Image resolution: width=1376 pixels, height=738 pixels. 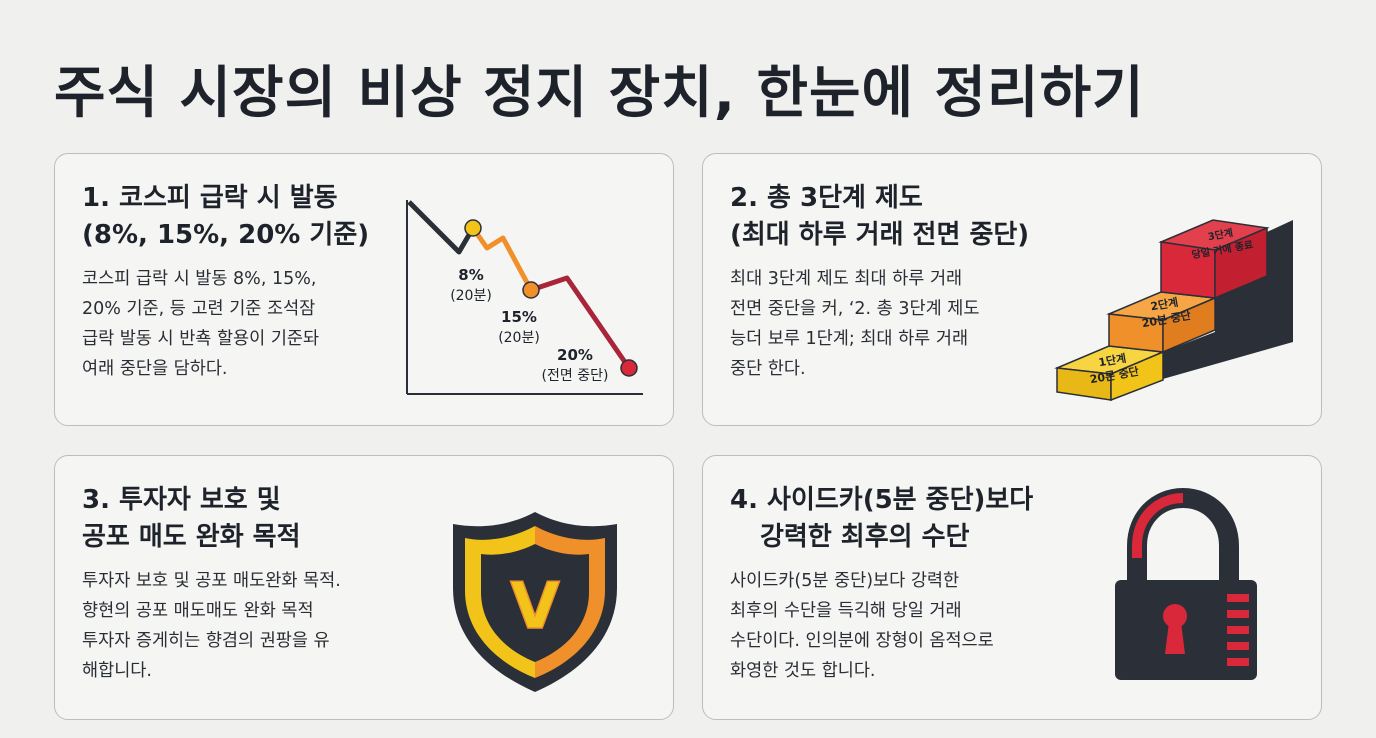 What do you see at coordinates (519, 317) in the screenshot?
I see `chart-label-pct: 15%` at bounding box center [519, 317].